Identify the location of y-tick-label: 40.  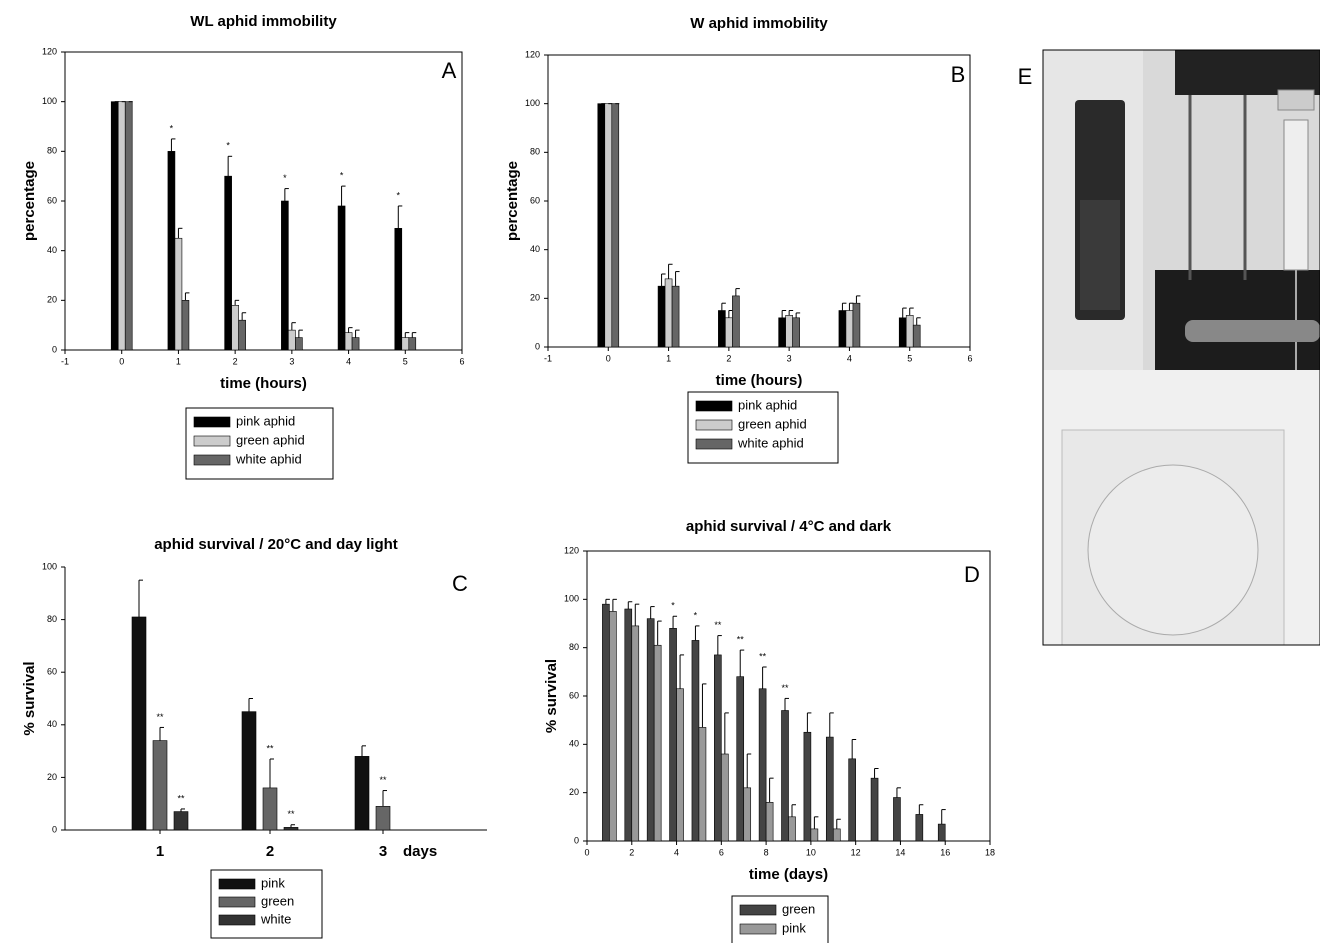
(574, 744).